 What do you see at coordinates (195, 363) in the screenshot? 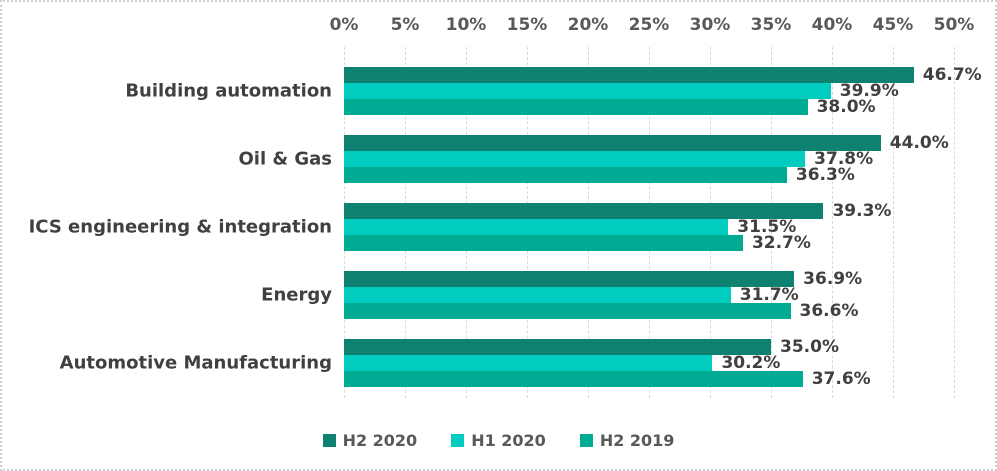
I see `category-label: Automotive Manufacturing` at bounding box center [195, 363].